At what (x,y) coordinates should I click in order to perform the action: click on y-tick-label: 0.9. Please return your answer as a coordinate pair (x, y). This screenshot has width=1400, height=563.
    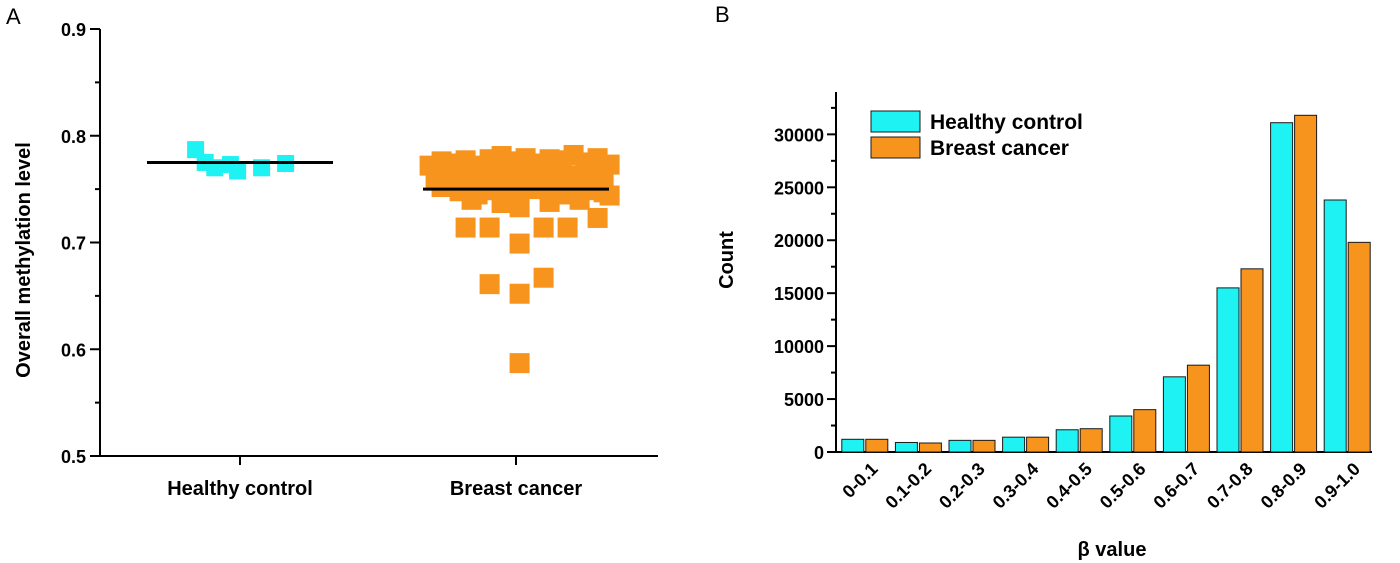
    Looking at the image, I should click on (73, 30).